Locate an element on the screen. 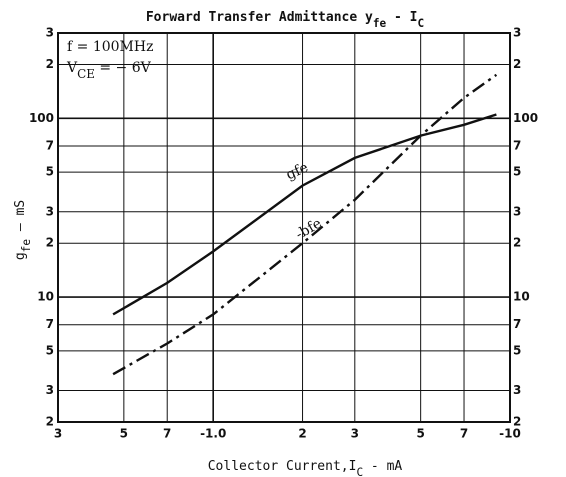 Image resolution: width=566 pixels, height=477 pixels. x-axis-label: Collector Current,IC - mA is located at coordinates (305, 468).